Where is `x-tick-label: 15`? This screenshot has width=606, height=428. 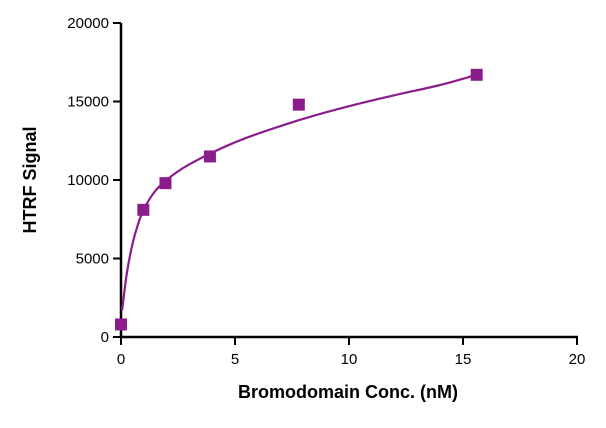 x-tick-label: 15 is located at coordinates (463, 359).